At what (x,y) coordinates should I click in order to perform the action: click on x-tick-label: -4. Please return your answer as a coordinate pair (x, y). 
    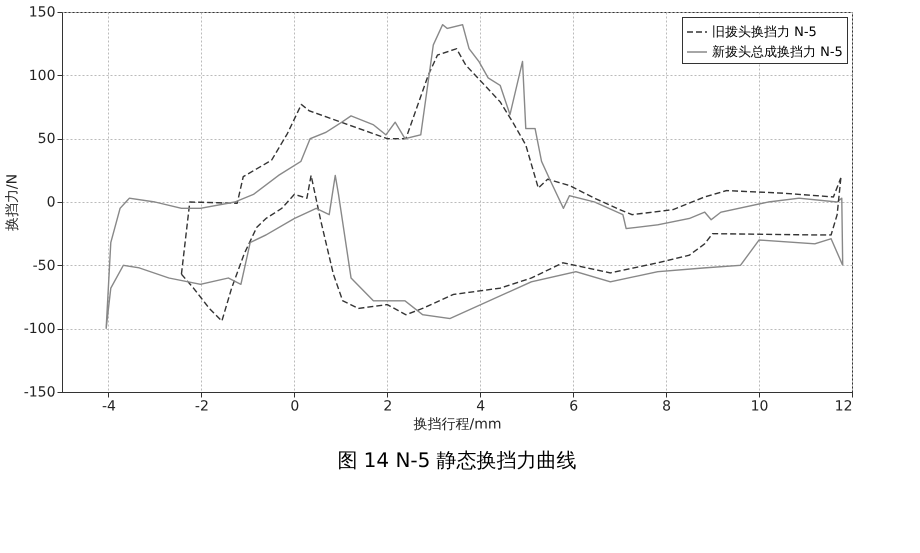
    Looking at the image, I should click on (109, 406).